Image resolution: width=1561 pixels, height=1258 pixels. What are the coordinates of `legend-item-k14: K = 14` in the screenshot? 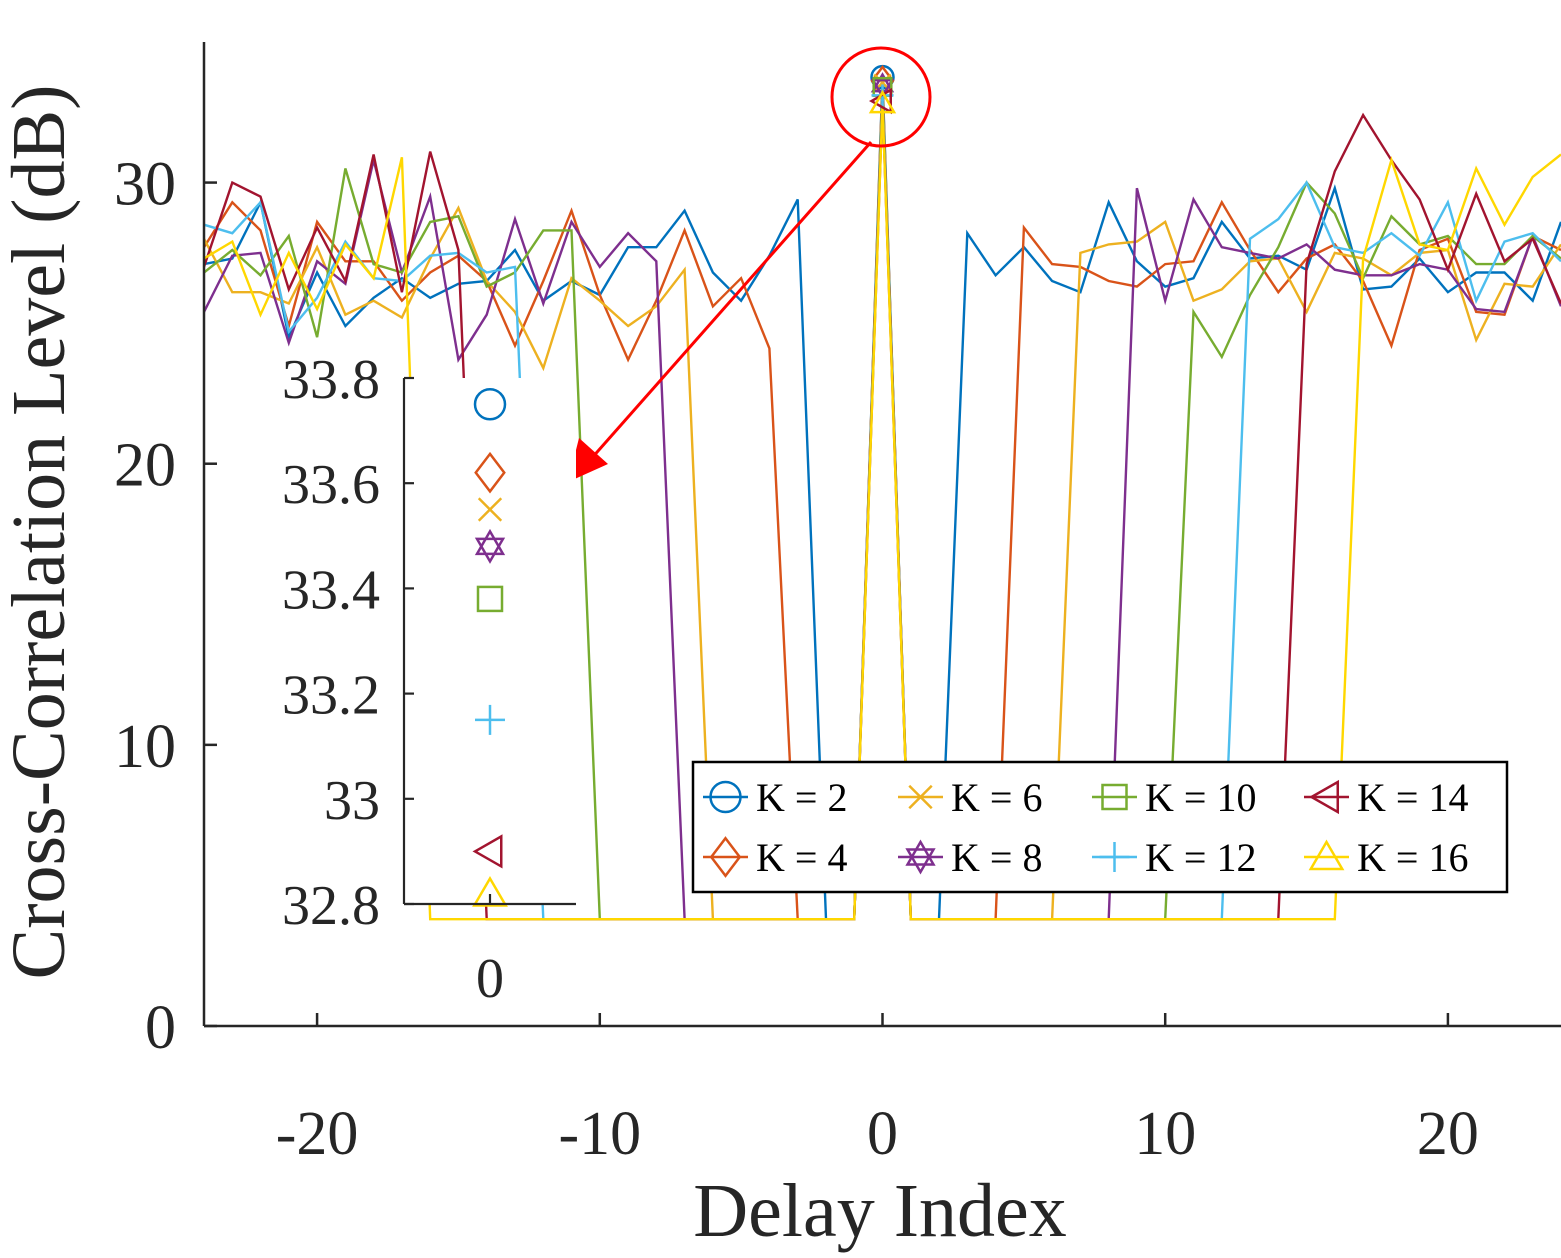 It's located at (1386, 797).